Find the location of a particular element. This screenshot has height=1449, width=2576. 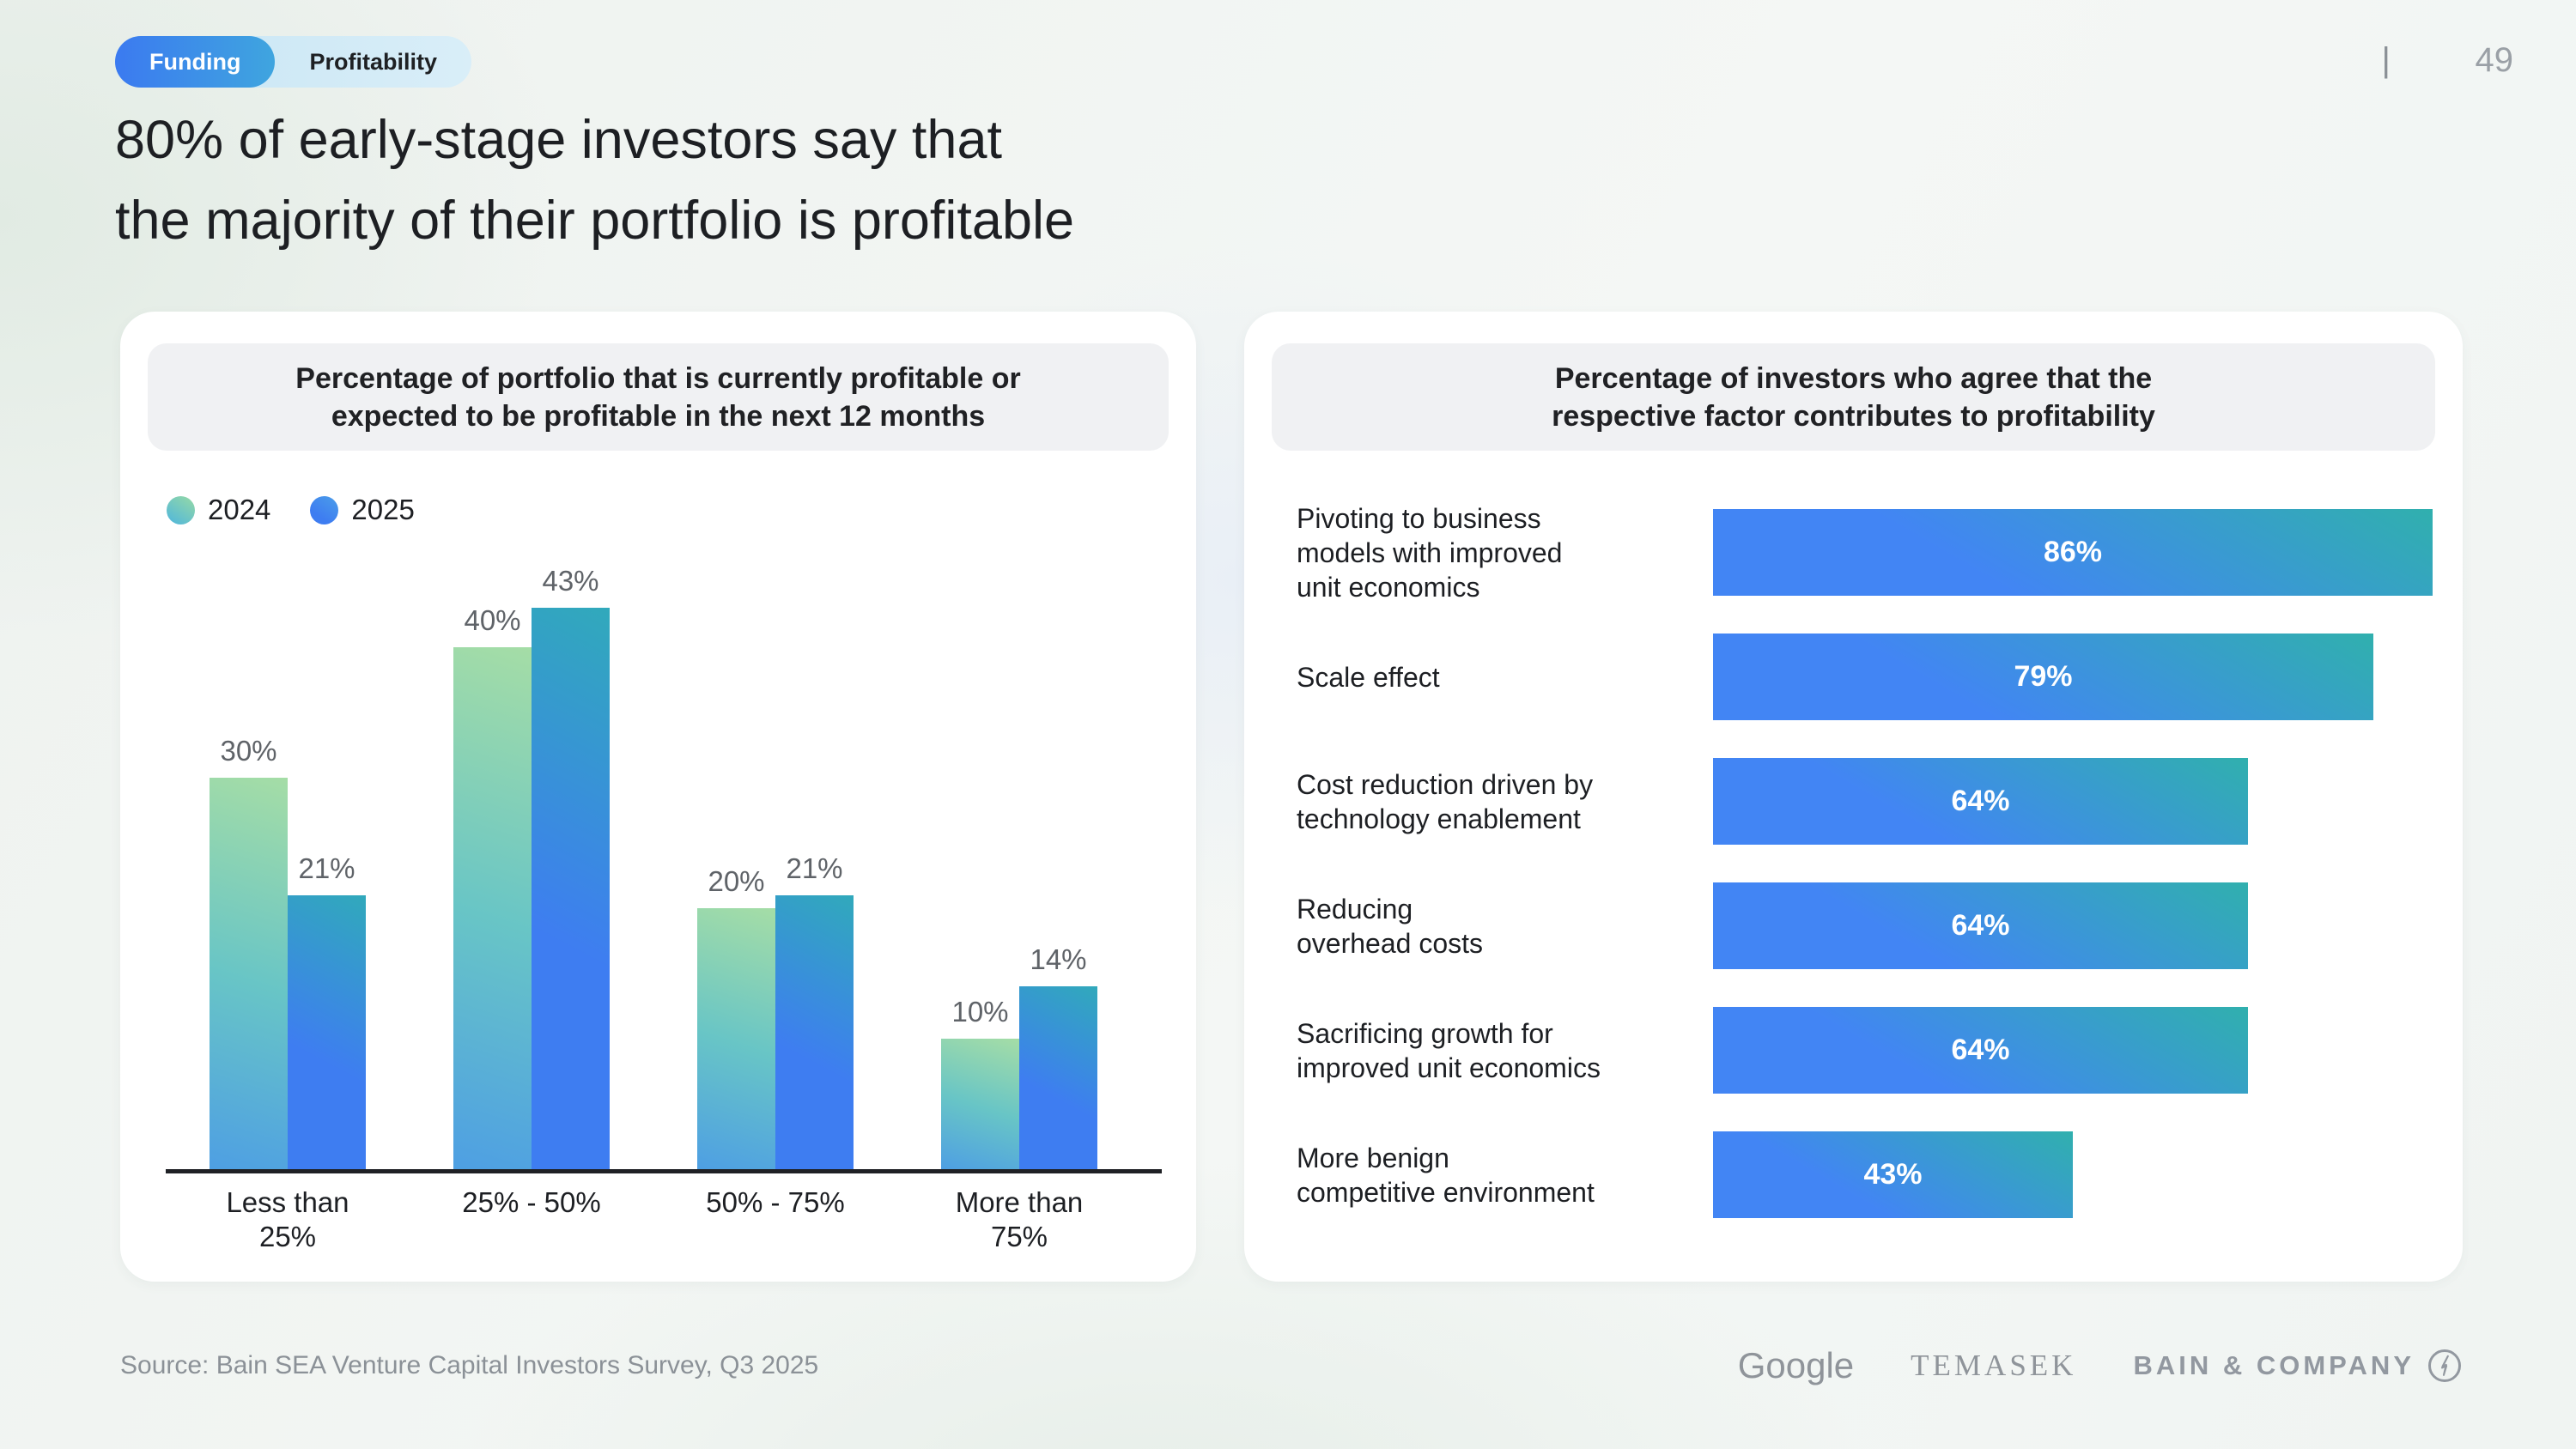

legend-label-2024: 2024 is located at coordinates (240, 509).